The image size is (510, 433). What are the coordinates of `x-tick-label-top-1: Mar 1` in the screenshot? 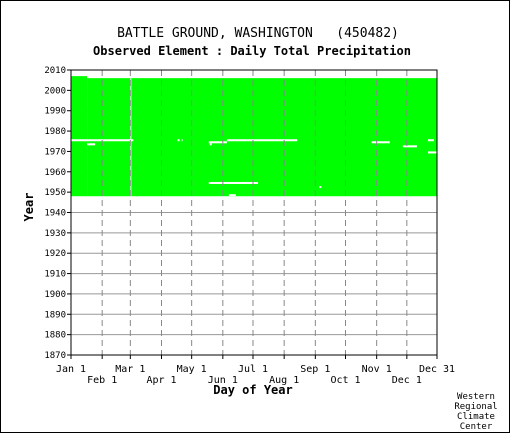 It's located at (130, 369).